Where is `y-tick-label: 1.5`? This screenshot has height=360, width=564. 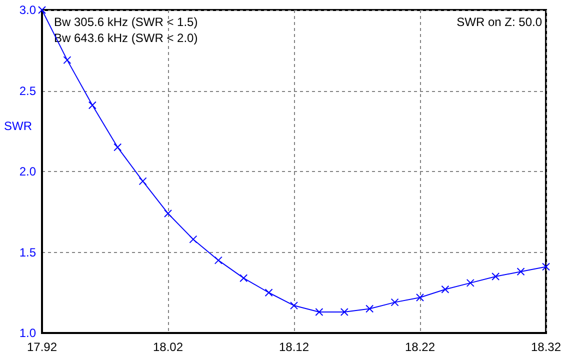 y-tick-label: 1.5 is located at coordinates (27, 252).